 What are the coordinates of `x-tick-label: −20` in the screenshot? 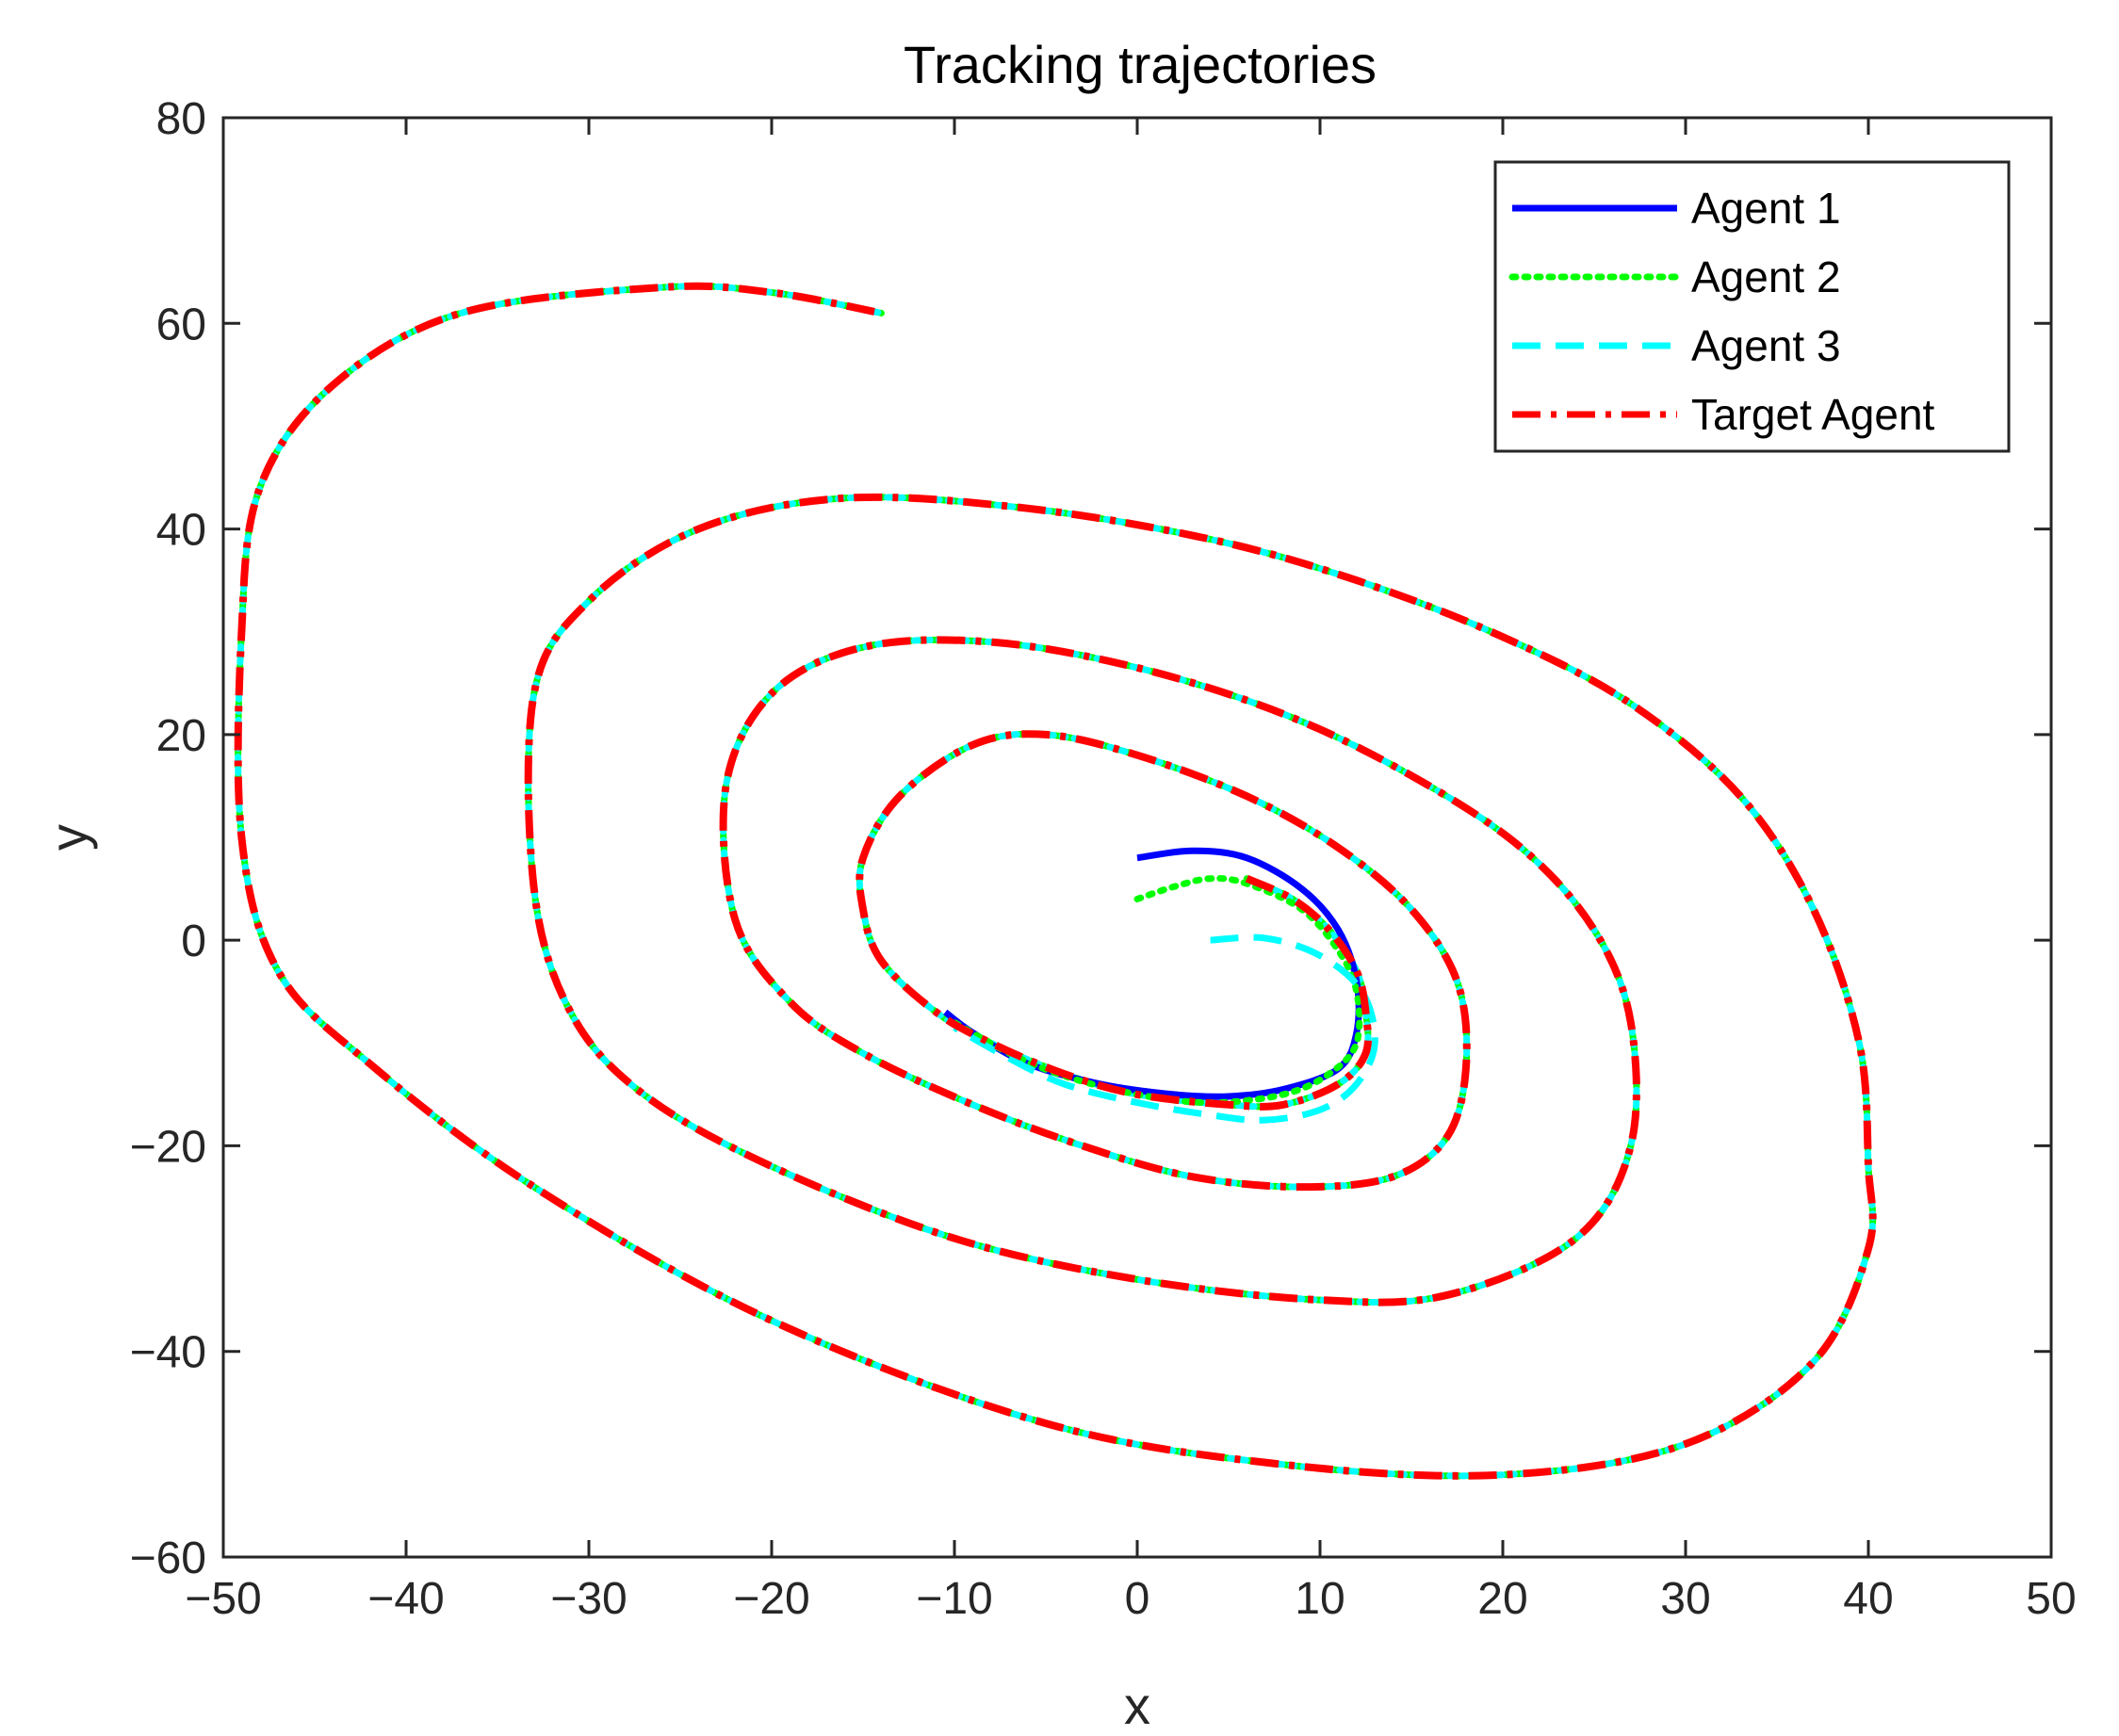 It's located at (771, 1599).